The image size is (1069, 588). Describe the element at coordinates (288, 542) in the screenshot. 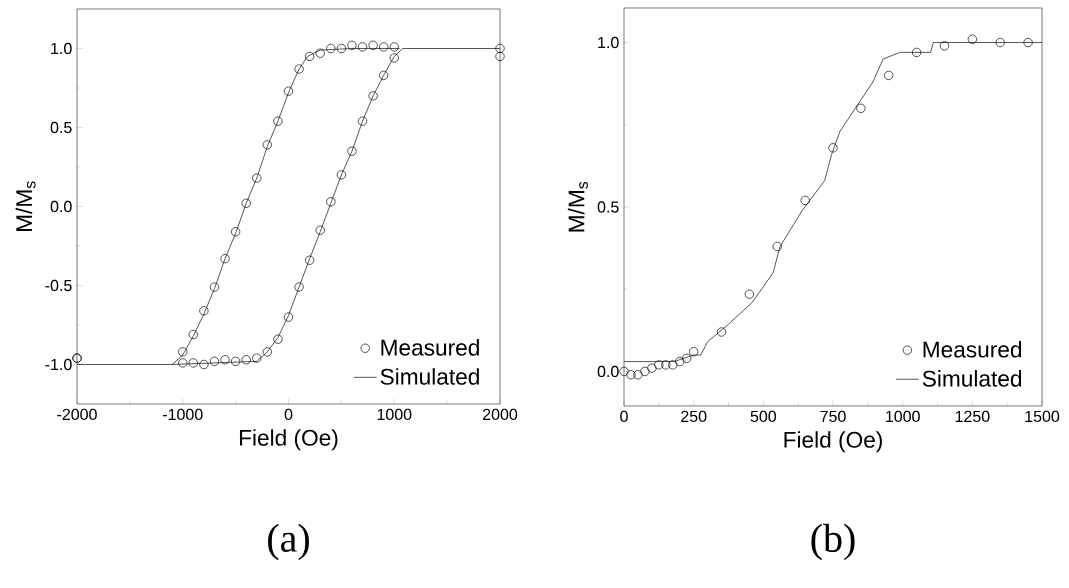

I see `text: (a)` at that location.